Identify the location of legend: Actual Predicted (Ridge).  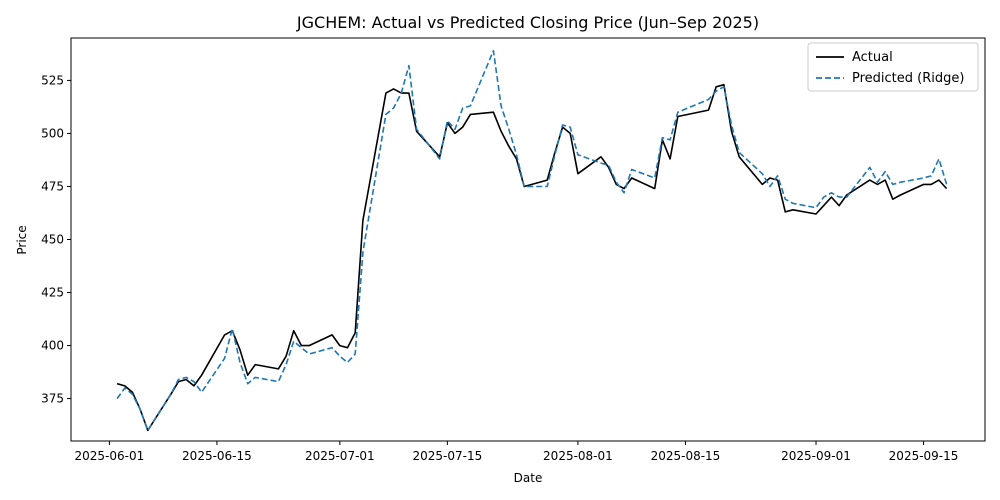
(893, 67).